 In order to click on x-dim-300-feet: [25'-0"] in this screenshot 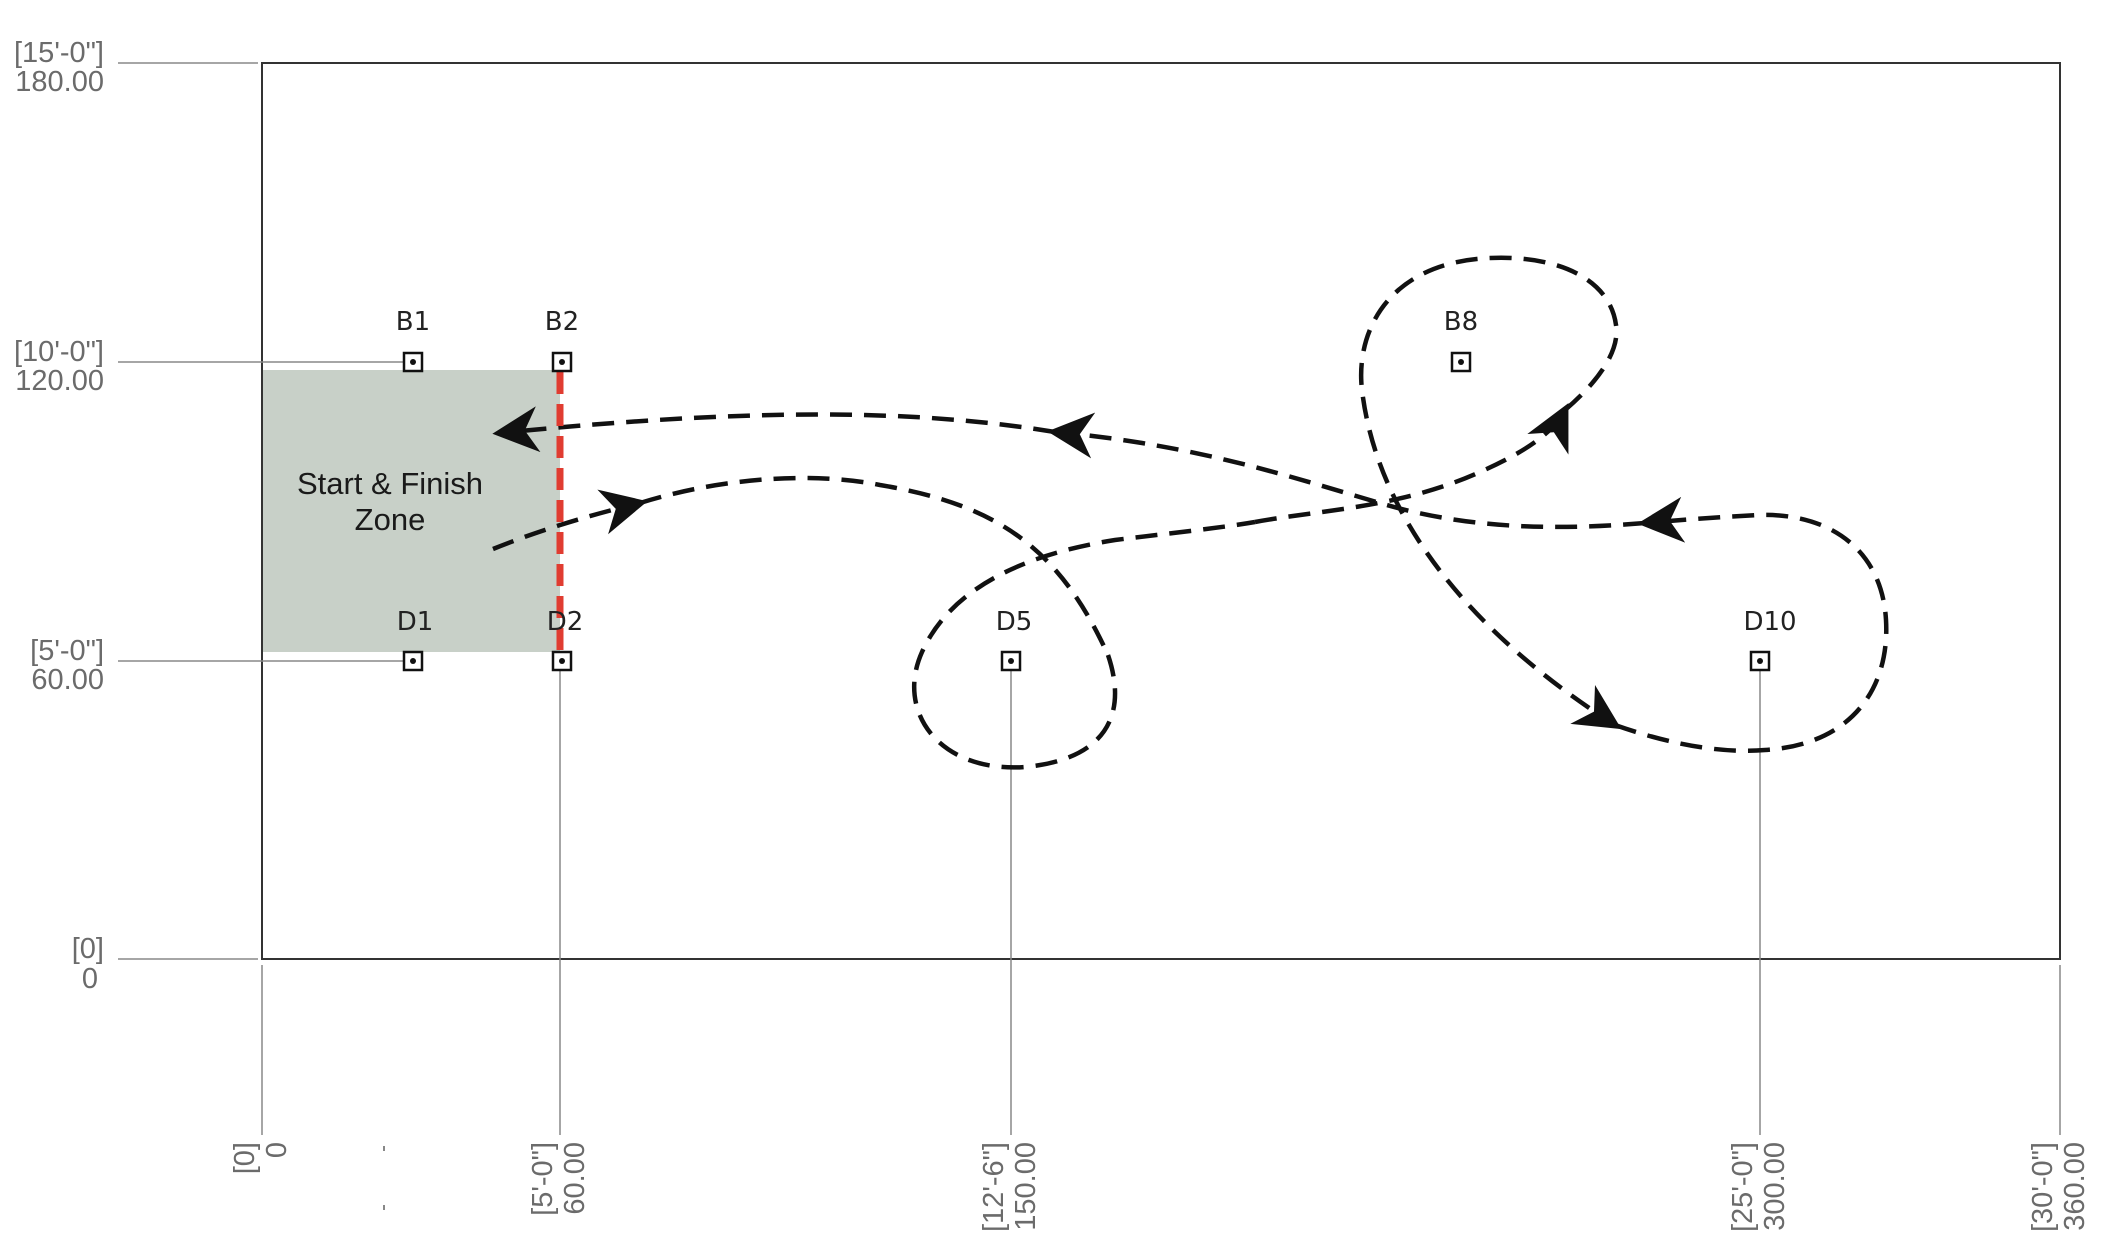, I will do `click(1743, 1187)`.